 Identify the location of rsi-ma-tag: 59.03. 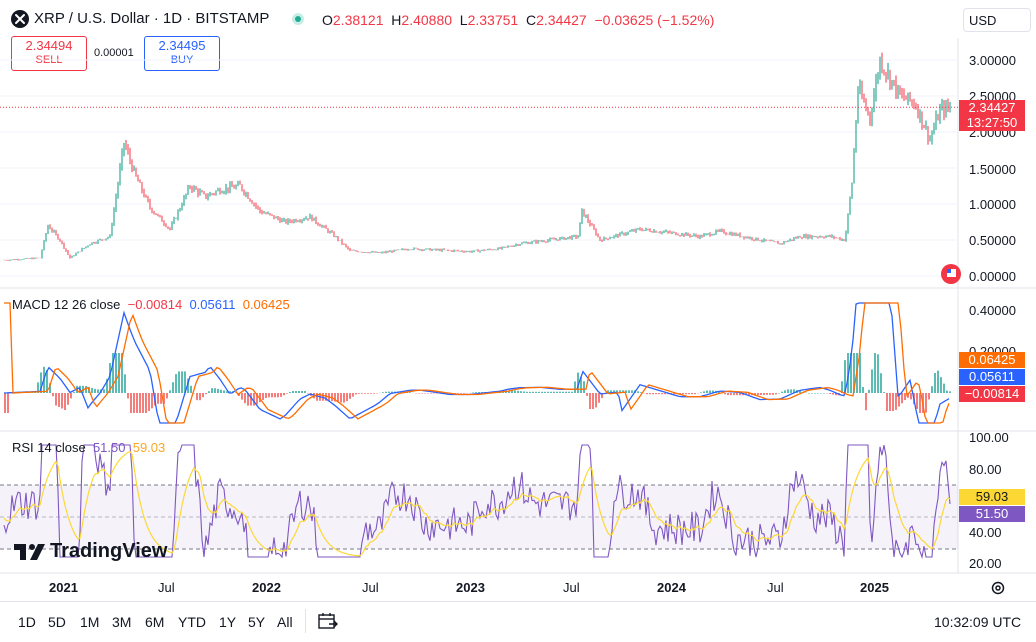
(992, 497).